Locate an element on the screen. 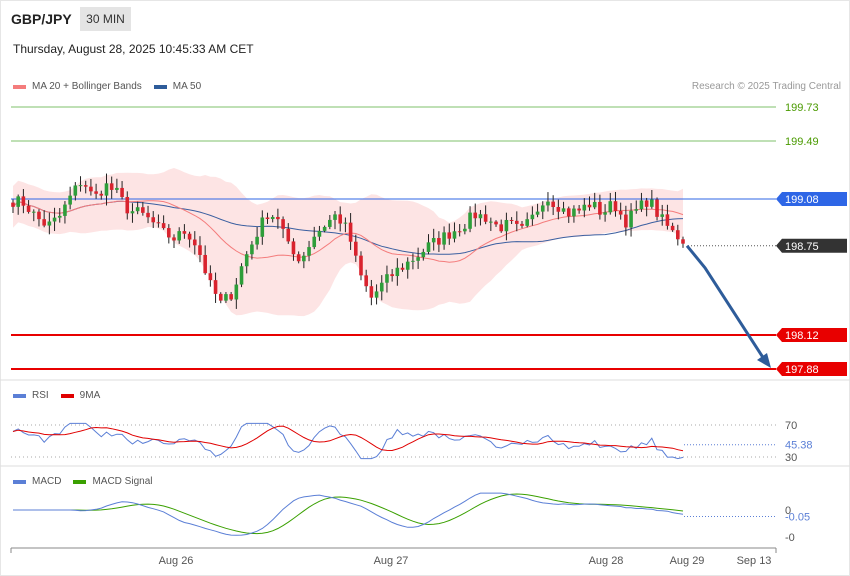  macd-line is located at coordinates (348, 514).